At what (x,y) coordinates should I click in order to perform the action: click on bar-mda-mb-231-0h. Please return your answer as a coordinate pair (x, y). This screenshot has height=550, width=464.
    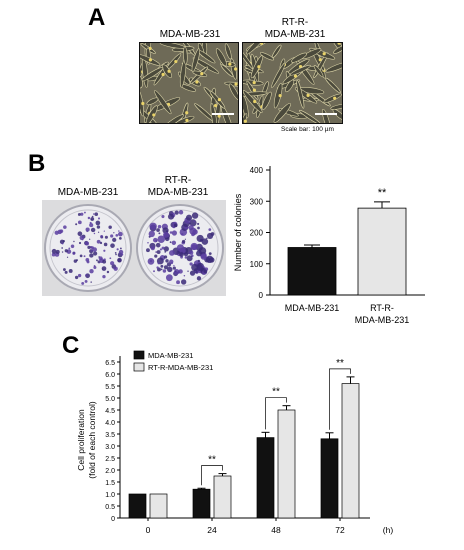
    Looking at the image, I should click on (137, 506).